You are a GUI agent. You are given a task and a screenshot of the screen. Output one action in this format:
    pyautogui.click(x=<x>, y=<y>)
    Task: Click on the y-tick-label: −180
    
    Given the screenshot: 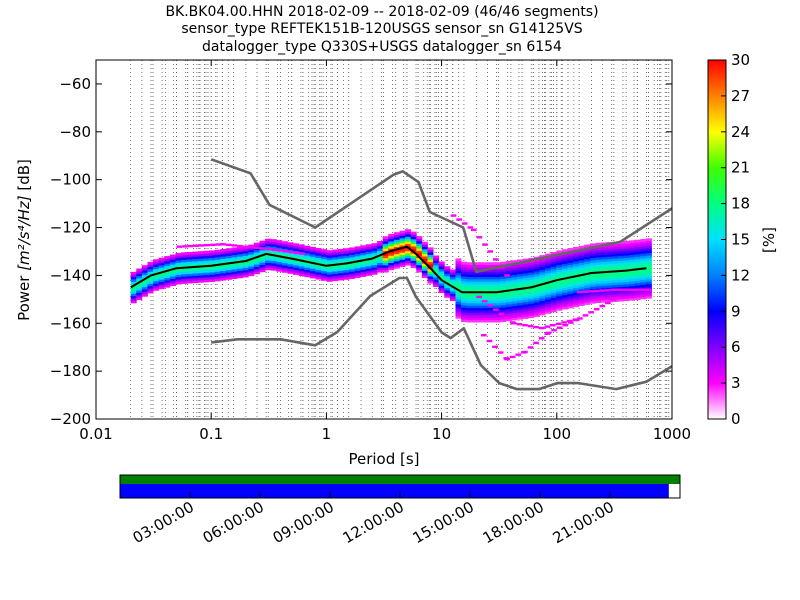 What is the action you would take?
    pyautogui.click(x=70, y=371)
    